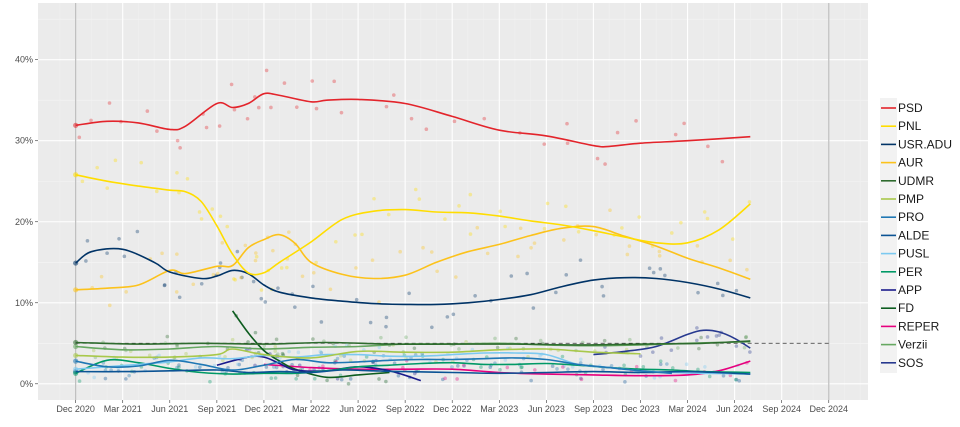 This screenshot has width=960, height=427. What do you see at coordinates (406, 337) in the screenshot?
I see `poll-point-verzii` at bounding box center [406, 337].